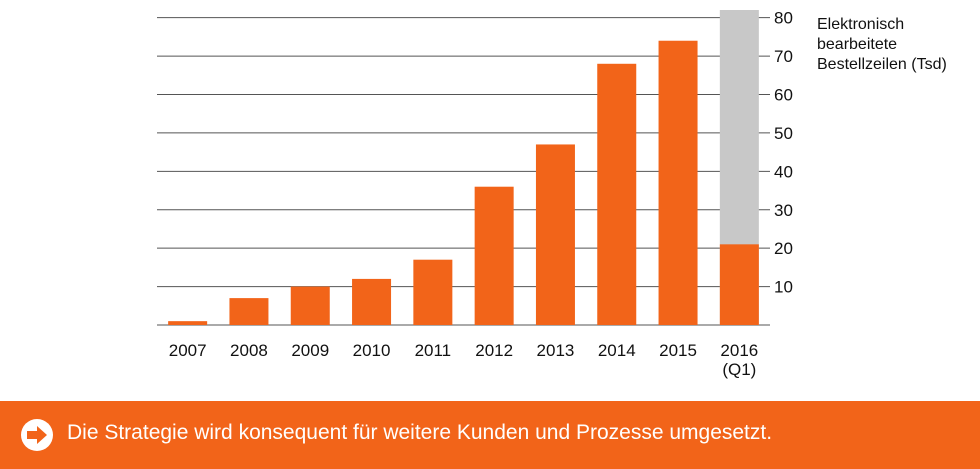 Image resolution: width=980 pixels, height=469 pixels. What do you see at coordinates (783, 210) in the screenshot?
I see `y-tick-label: 30` at bounding box center [783, 210].